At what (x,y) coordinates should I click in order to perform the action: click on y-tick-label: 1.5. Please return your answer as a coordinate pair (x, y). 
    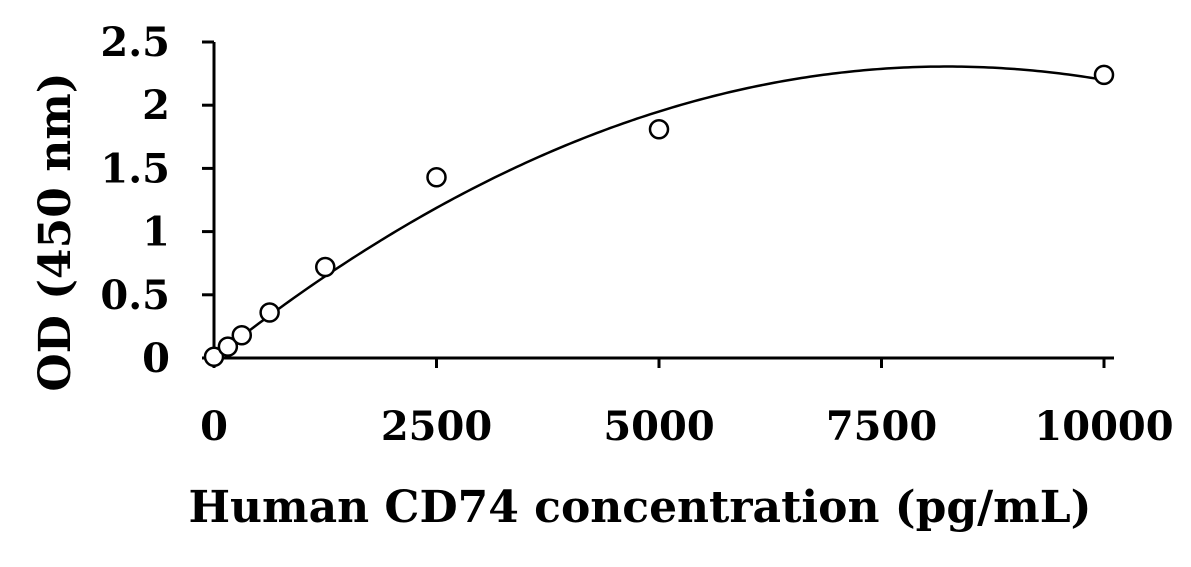
    Looking at the image, I should click on (135, 168).